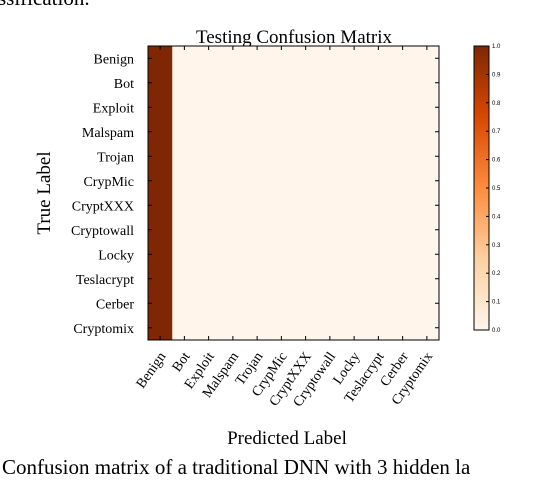 The height and width of the screenshot is (480, 536). What do you see at coordinates (496, 303) in the screenshot?
I see `colorbar-tick-label: 0.1` at bounding box center [496, 303].